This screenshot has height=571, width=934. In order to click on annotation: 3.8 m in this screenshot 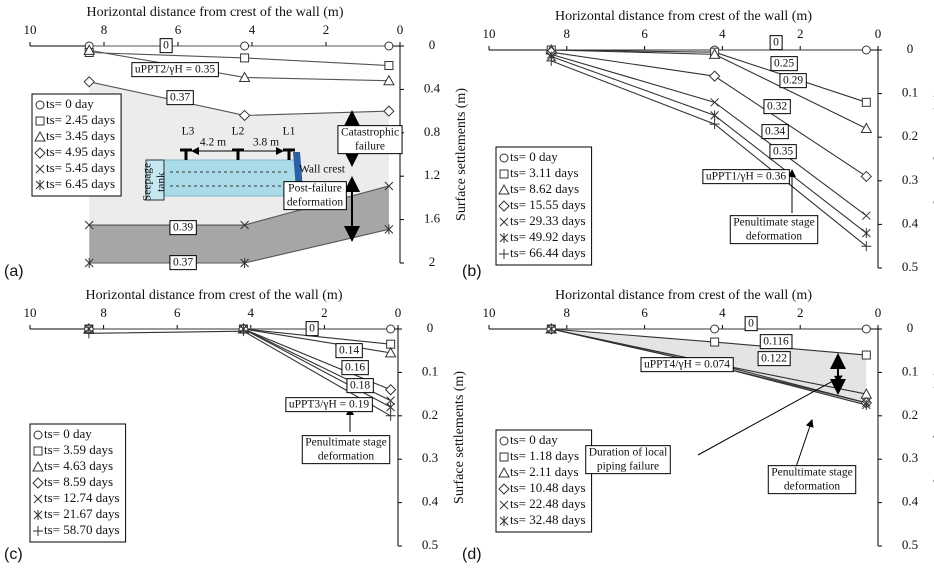, I will do `click(266, 143)`.